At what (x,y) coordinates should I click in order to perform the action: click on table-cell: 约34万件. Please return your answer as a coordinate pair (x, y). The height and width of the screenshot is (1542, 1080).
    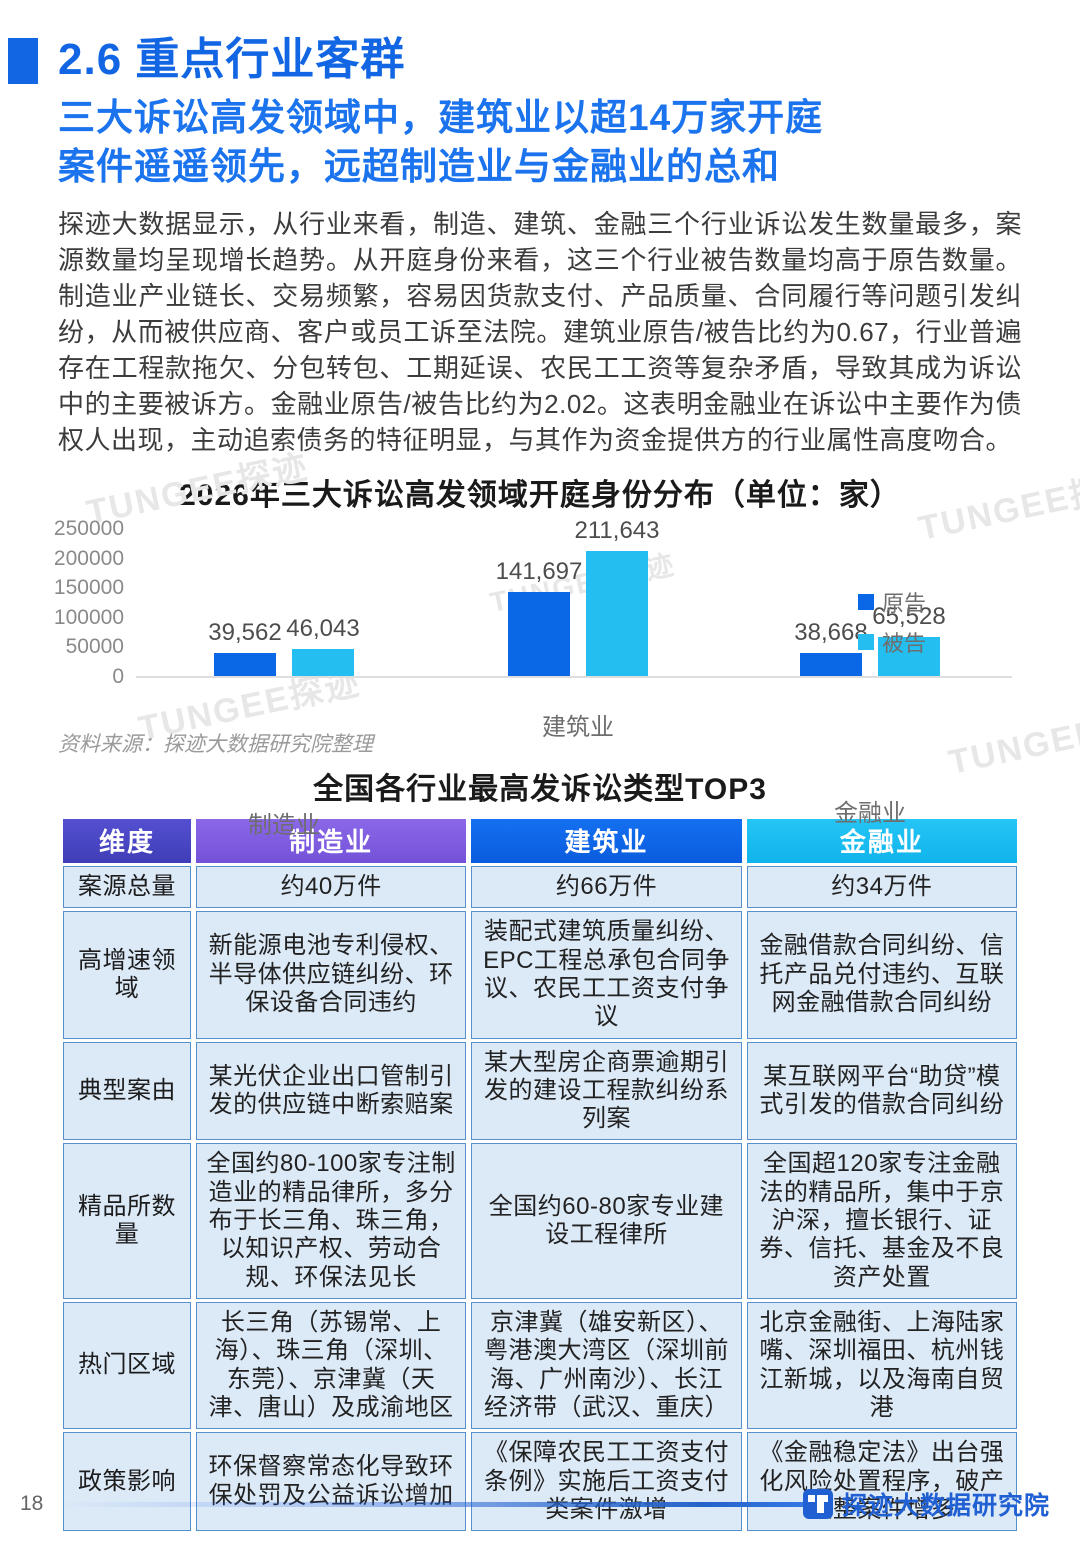
    Looking at the image, I should click on (881, 887).